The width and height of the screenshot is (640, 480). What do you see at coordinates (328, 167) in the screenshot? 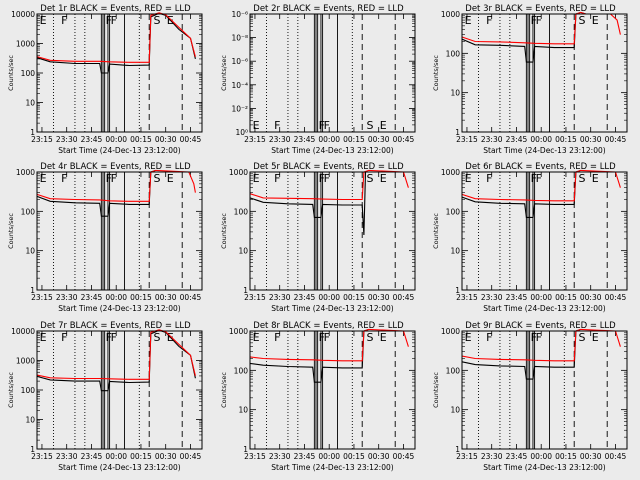
I see `panel-title: Det 5r BLACK = Events, RED = LLD` at bounding box center [328, 167].